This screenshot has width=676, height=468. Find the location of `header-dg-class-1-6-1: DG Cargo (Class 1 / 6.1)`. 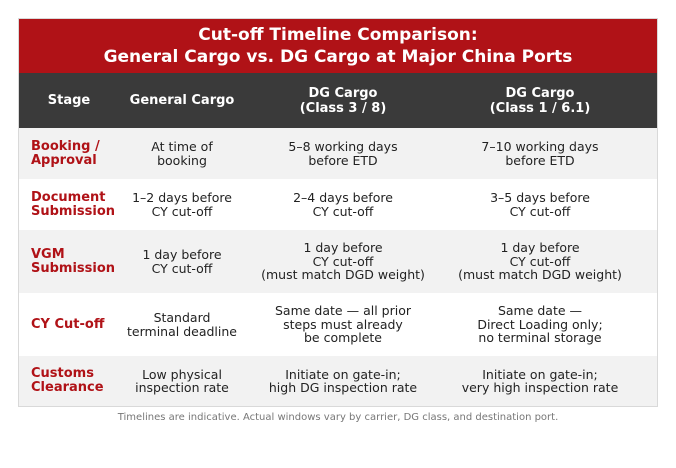

header-dg-class-1-6-1: DG Cargo (Class 1 / 6.1) is located at coordinates (540, 101).